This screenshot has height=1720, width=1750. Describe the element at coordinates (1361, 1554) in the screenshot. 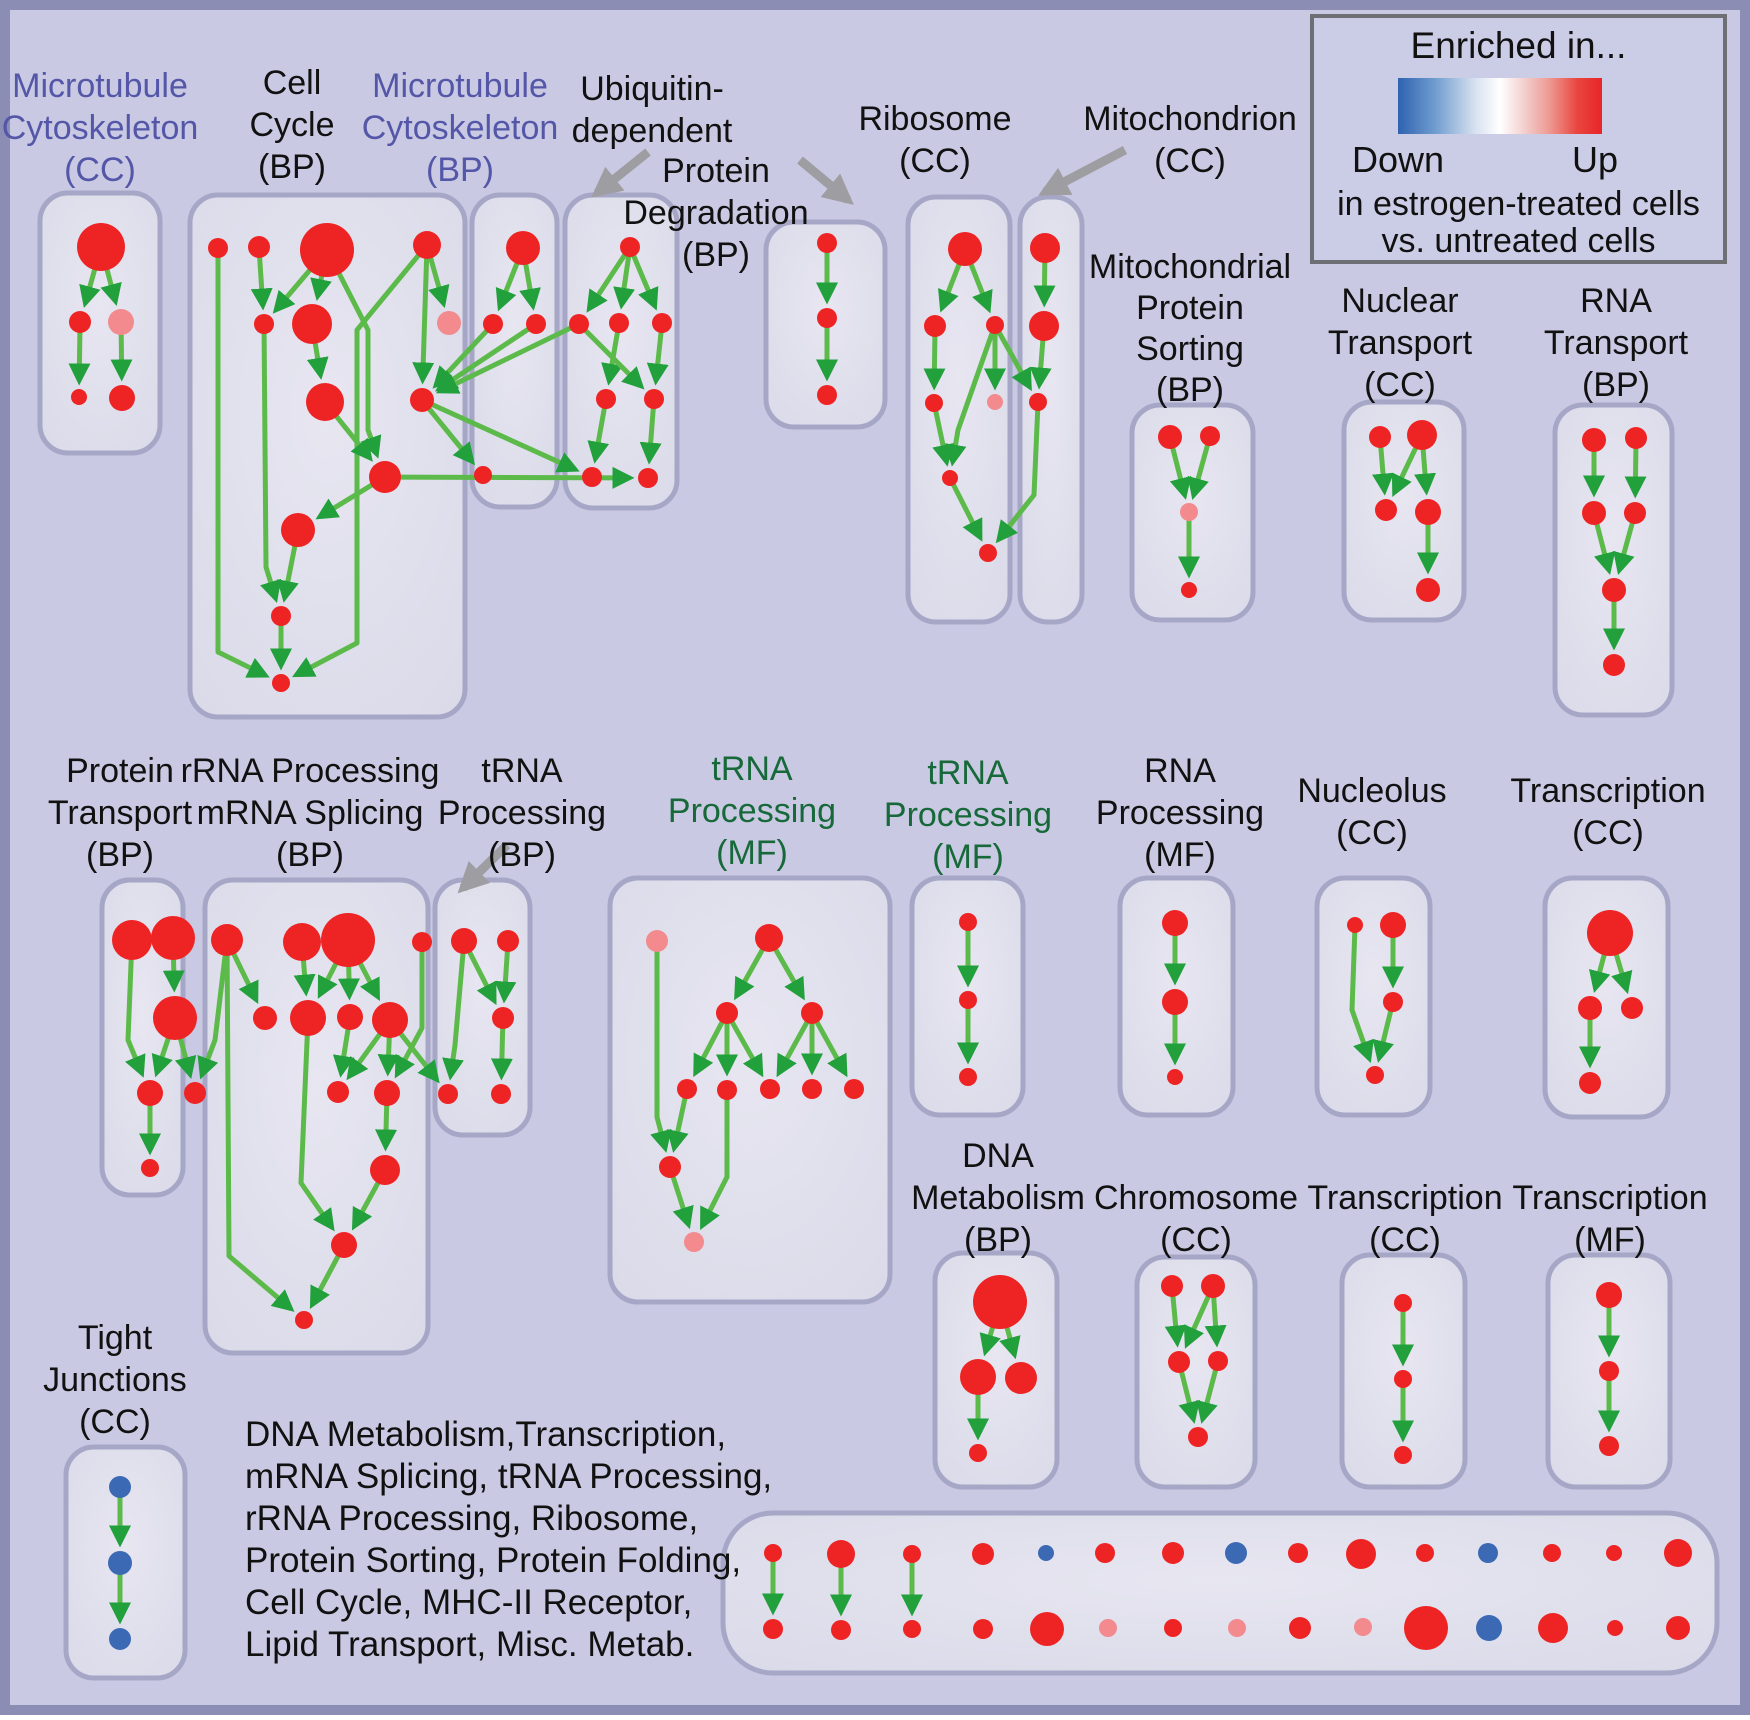

I see `go-term-node-u10t` at that location.